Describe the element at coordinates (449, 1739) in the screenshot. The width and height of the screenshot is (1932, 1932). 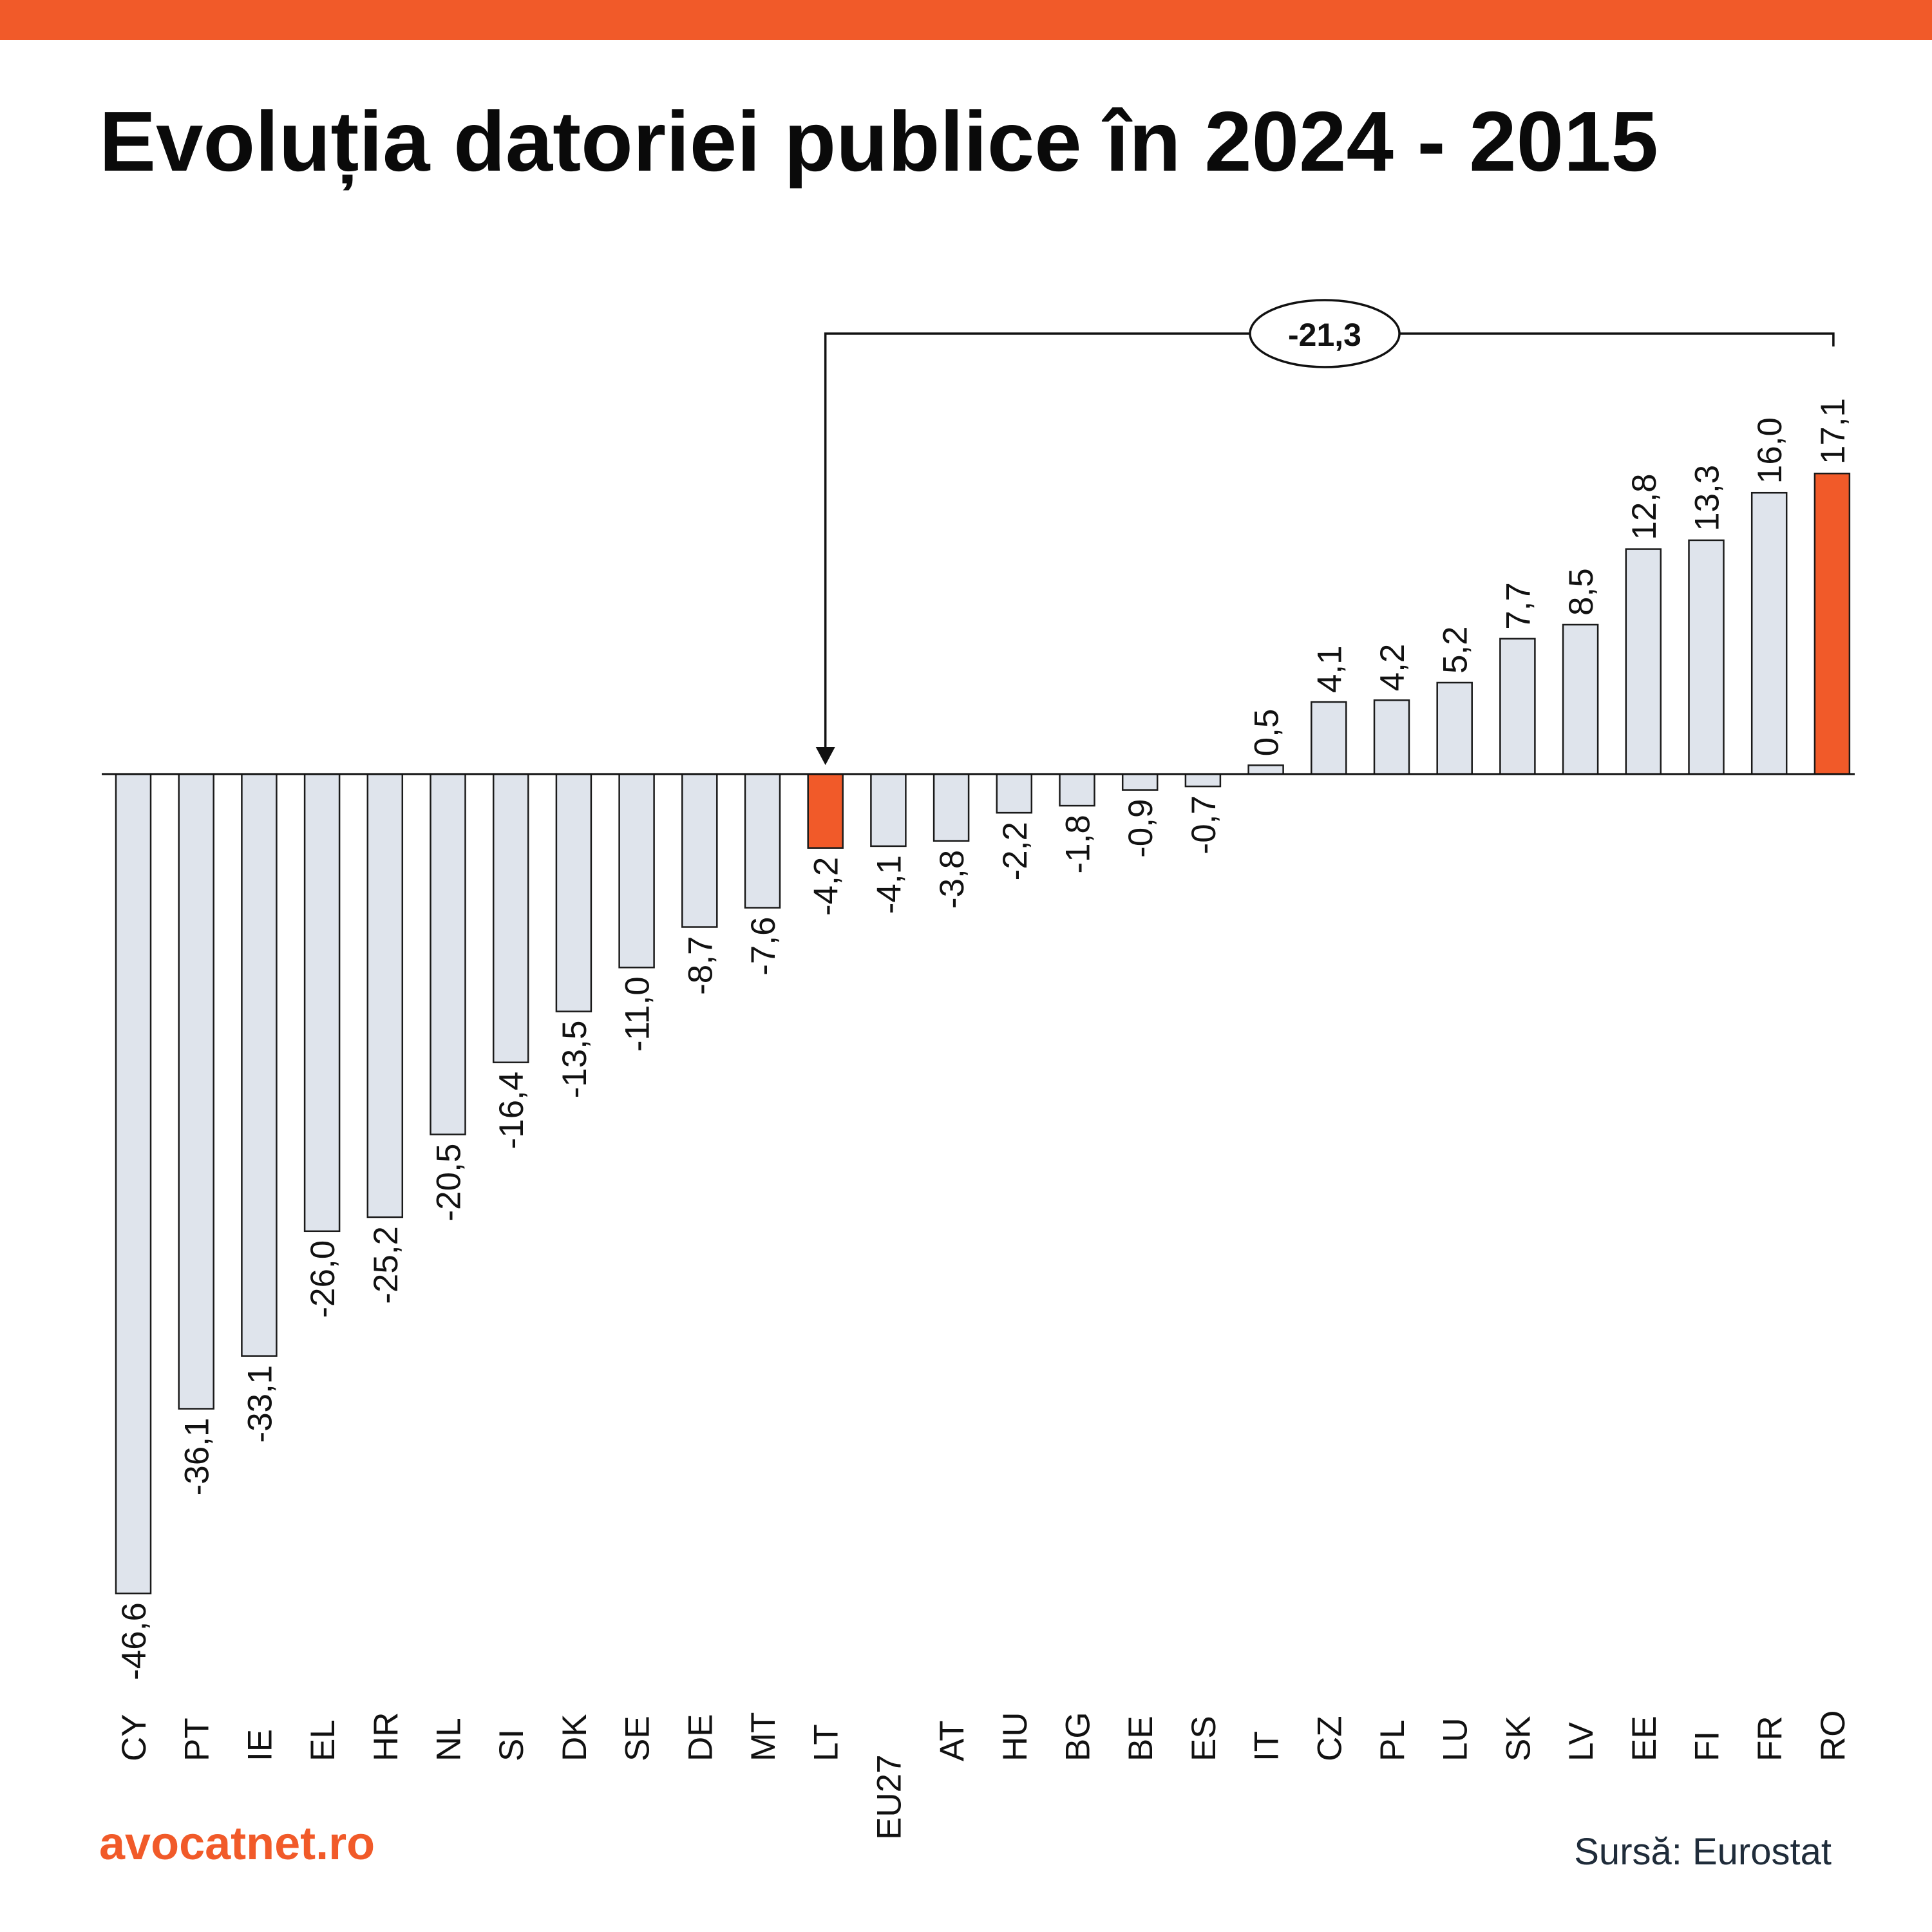
I see `category-label-nl: NL` at that location.